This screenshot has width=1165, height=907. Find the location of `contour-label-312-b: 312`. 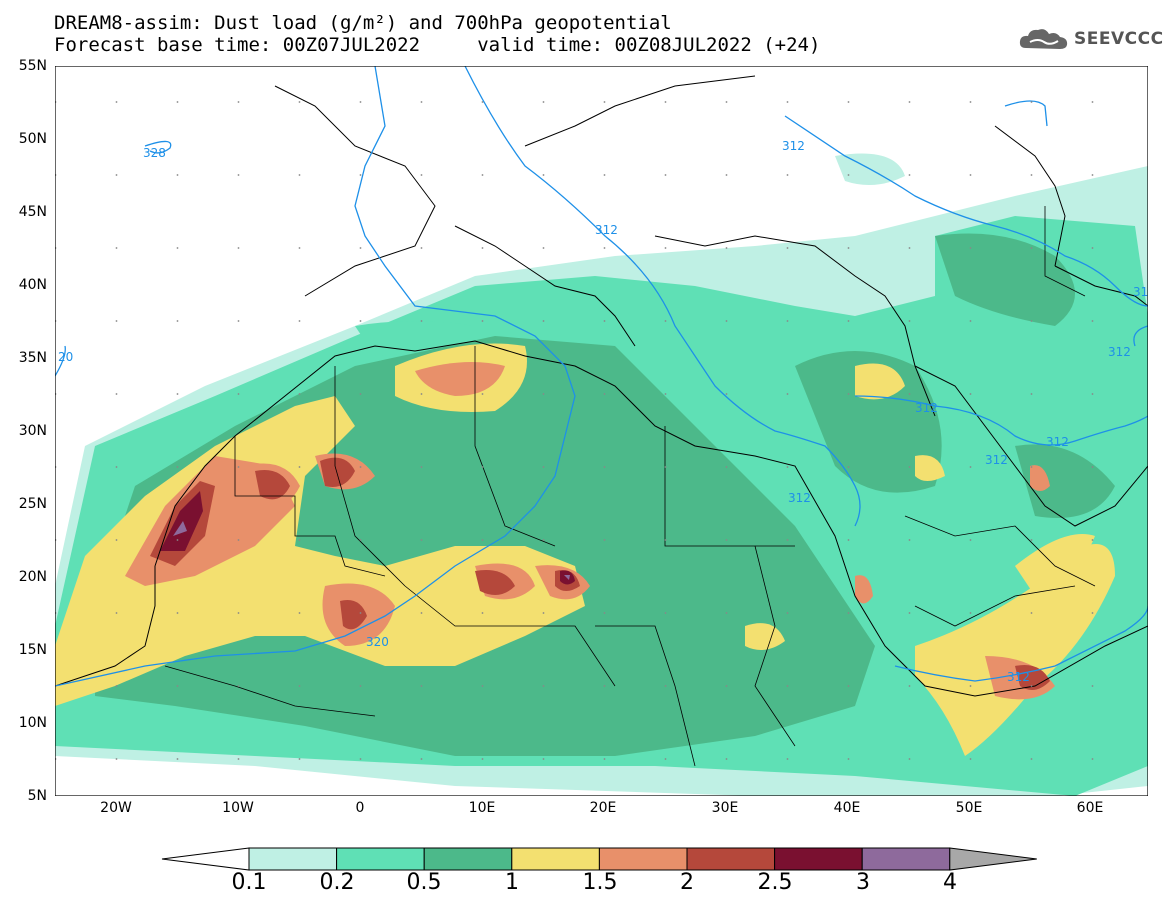

contour-label-312-b: 312 is located at coordinates (606, 230).